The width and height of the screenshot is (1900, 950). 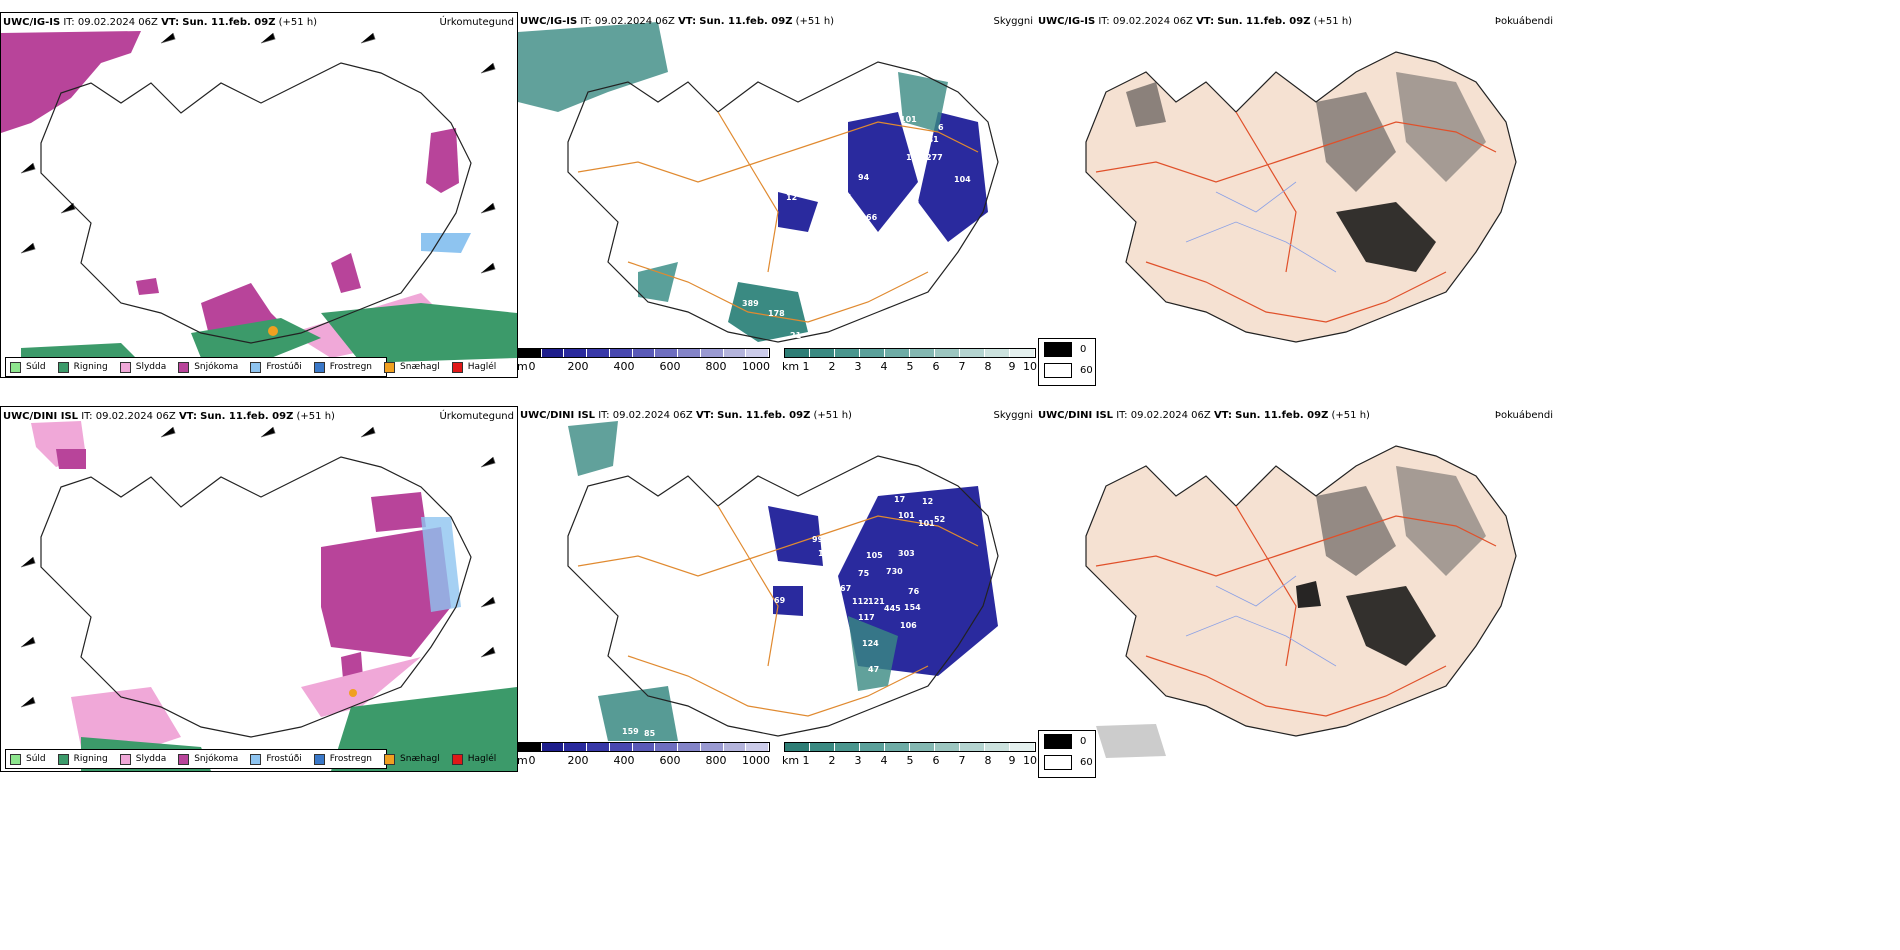 I want to click on visibility-km-colorbar: km 1 2 3 4 5 6 7 8 9 10, so click(x=909, y=756).